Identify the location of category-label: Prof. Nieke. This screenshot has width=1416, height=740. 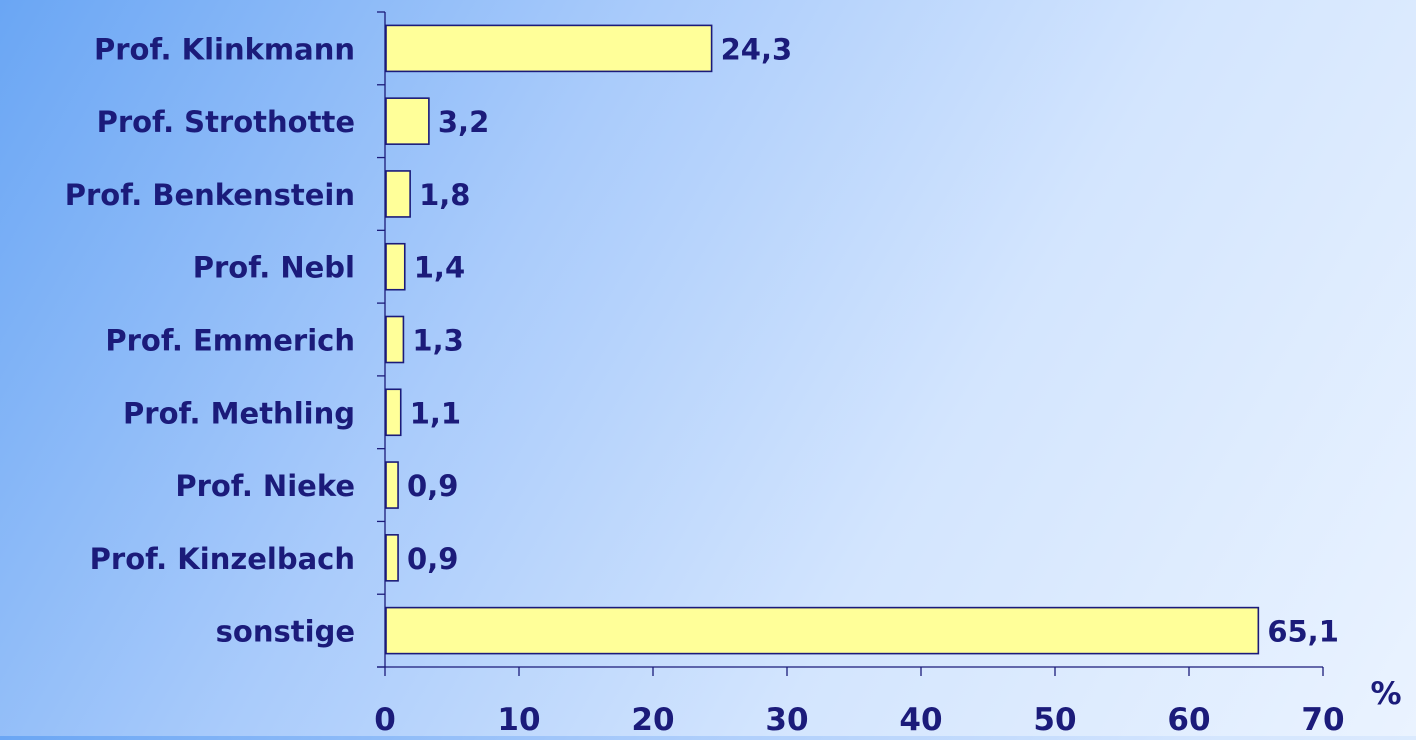
(265, 486).